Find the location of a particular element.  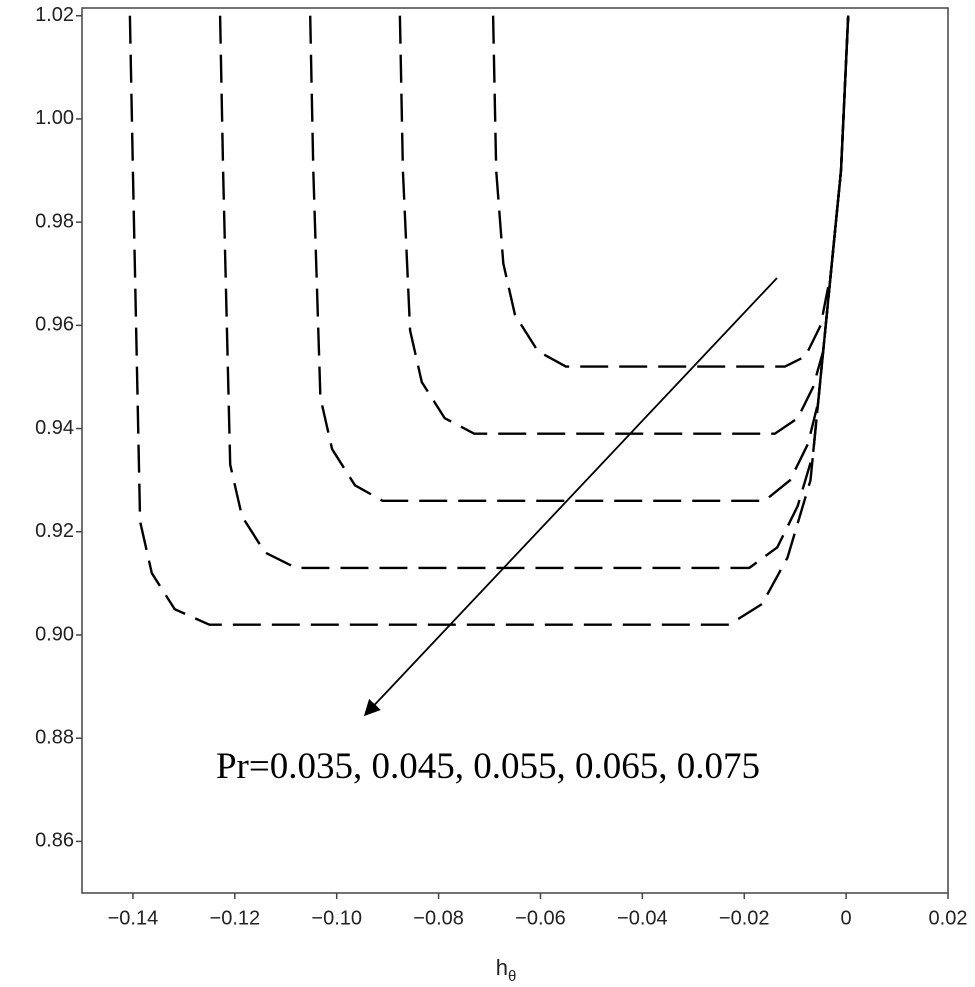

x-tick-label: −0.10 is located at coordinates (336, 918).